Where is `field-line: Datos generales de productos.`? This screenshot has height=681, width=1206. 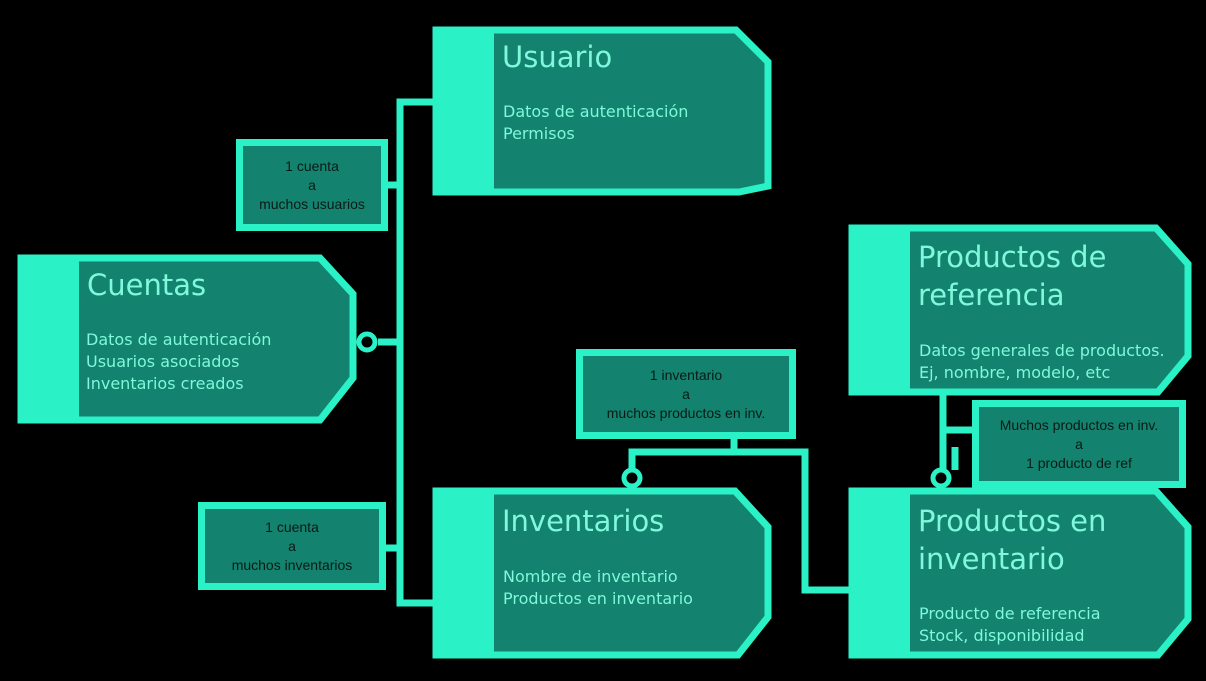
field-line: Datos generales de productos. is located at coordinates (1042, 350).